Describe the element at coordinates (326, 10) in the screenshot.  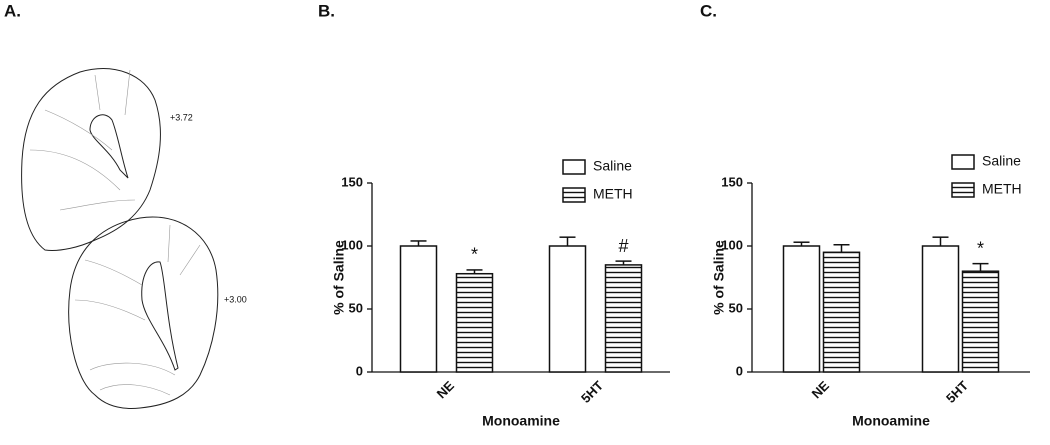
I see `panel-label: B.` at that location.